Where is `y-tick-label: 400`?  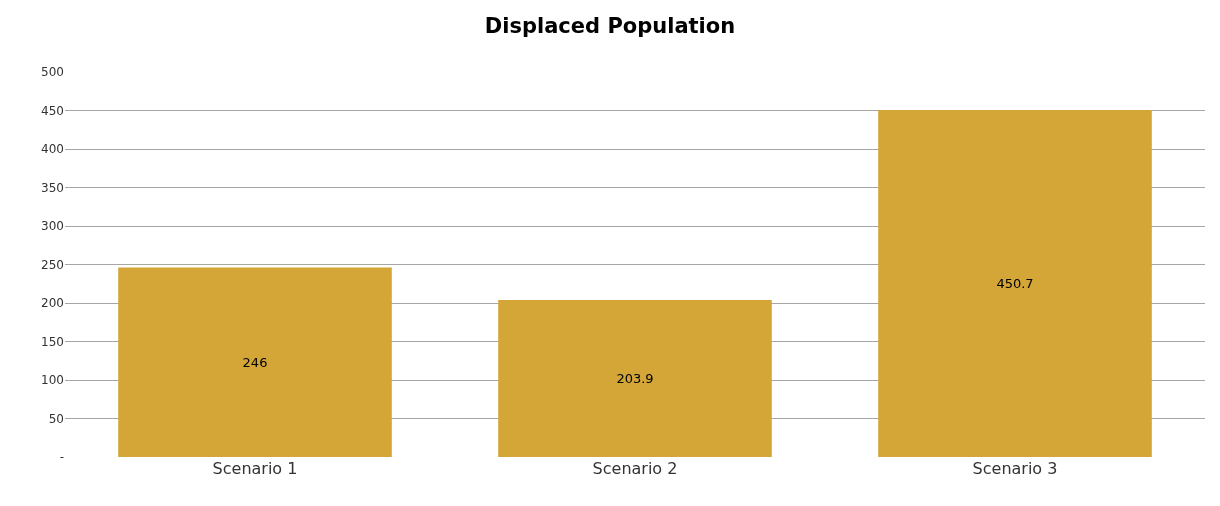 y-tick-label: 400 is located at coordinates (52, 149).